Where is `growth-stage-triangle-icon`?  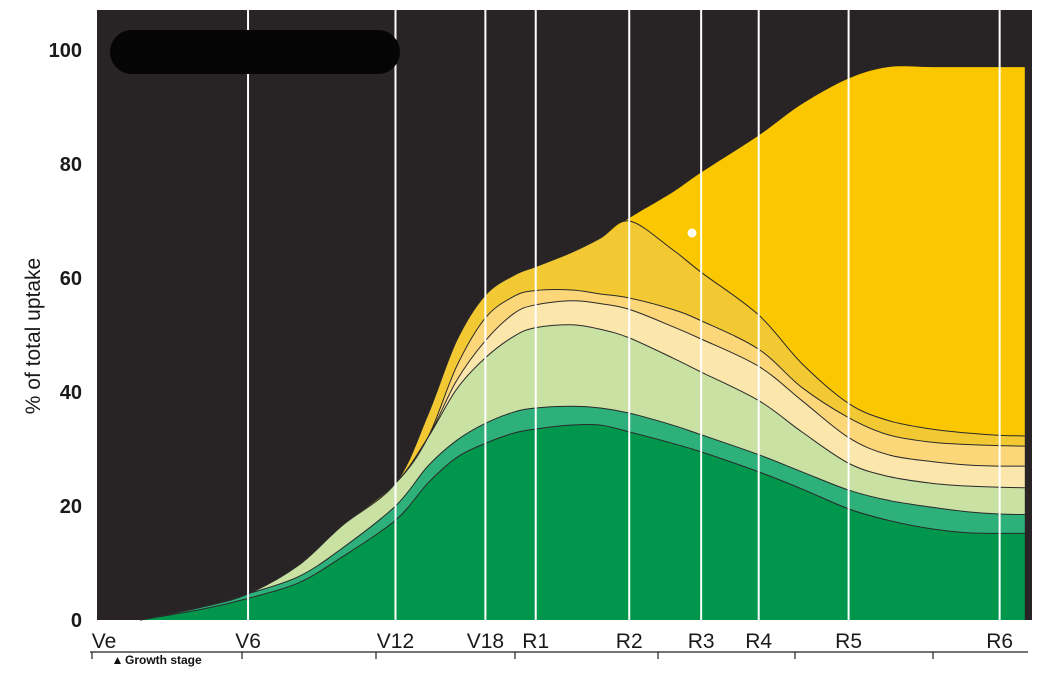
growth-stage-triangle-icon is located at coordinates (117, 660).